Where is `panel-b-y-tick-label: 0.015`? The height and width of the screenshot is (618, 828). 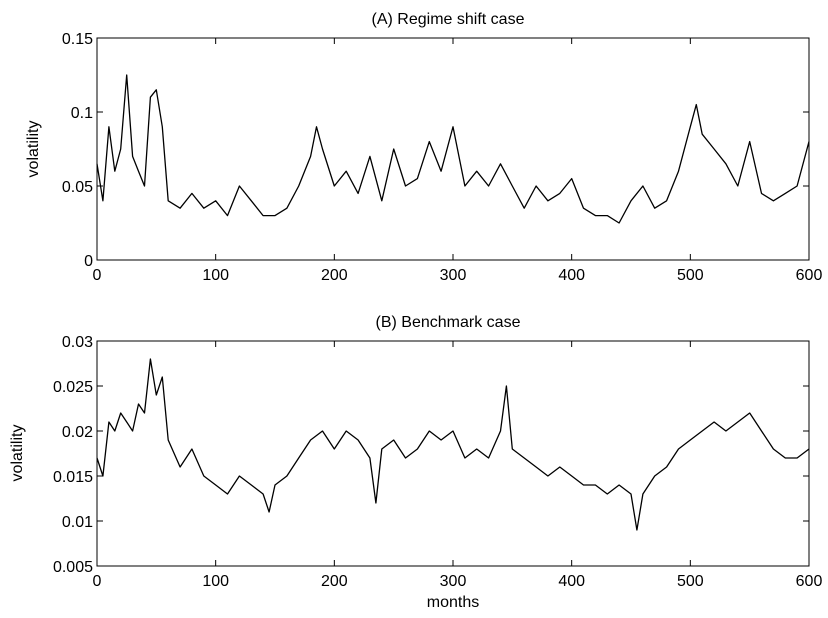 panel-b-y-tick-label: 0.015 is located at coordinates (73, 477).